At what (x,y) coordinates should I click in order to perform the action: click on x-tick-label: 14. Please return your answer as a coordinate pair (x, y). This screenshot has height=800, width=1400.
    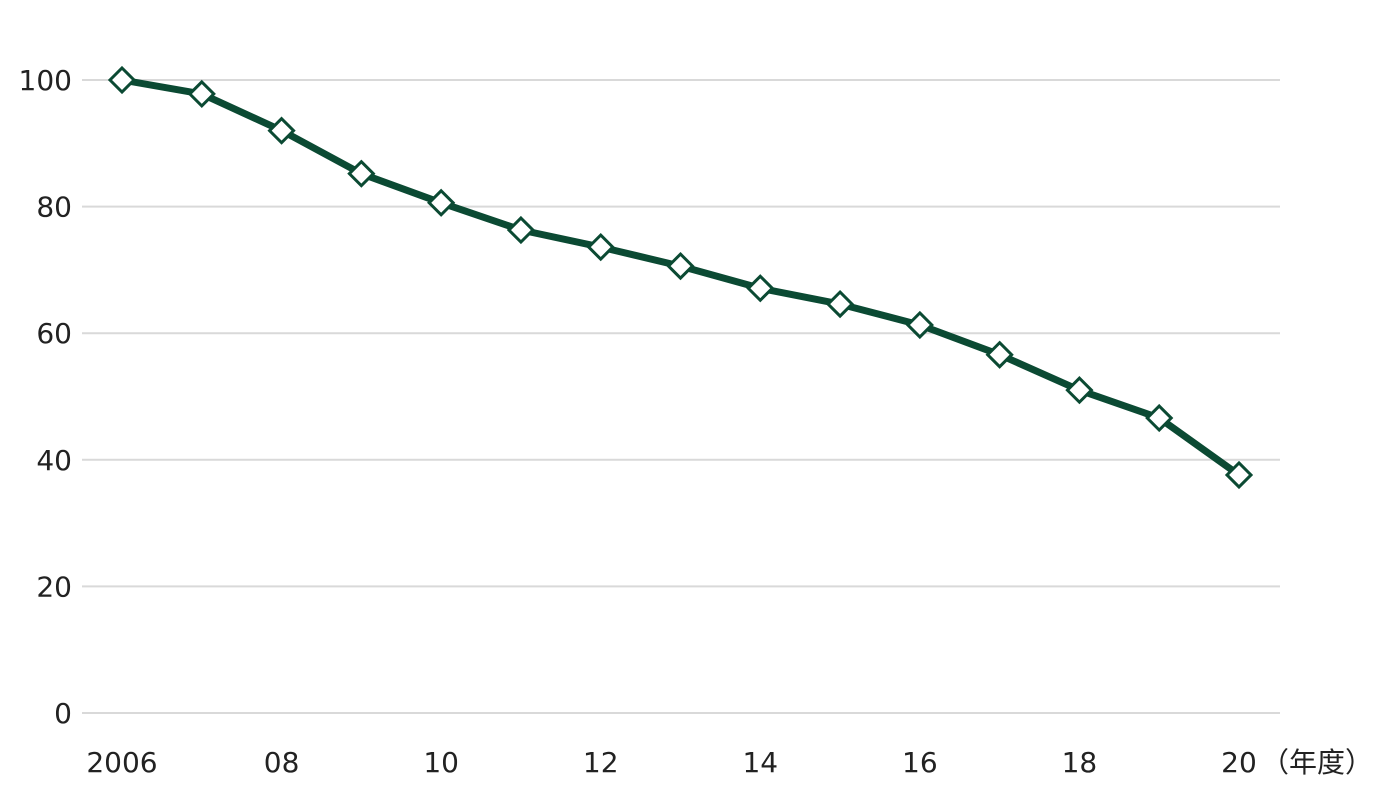
    Looking at the image, I should click on (760, 762).